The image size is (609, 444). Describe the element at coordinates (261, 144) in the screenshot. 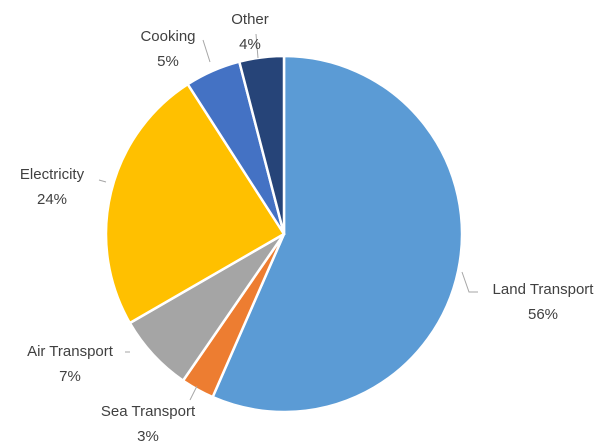

I see `pie-slice` at that location.